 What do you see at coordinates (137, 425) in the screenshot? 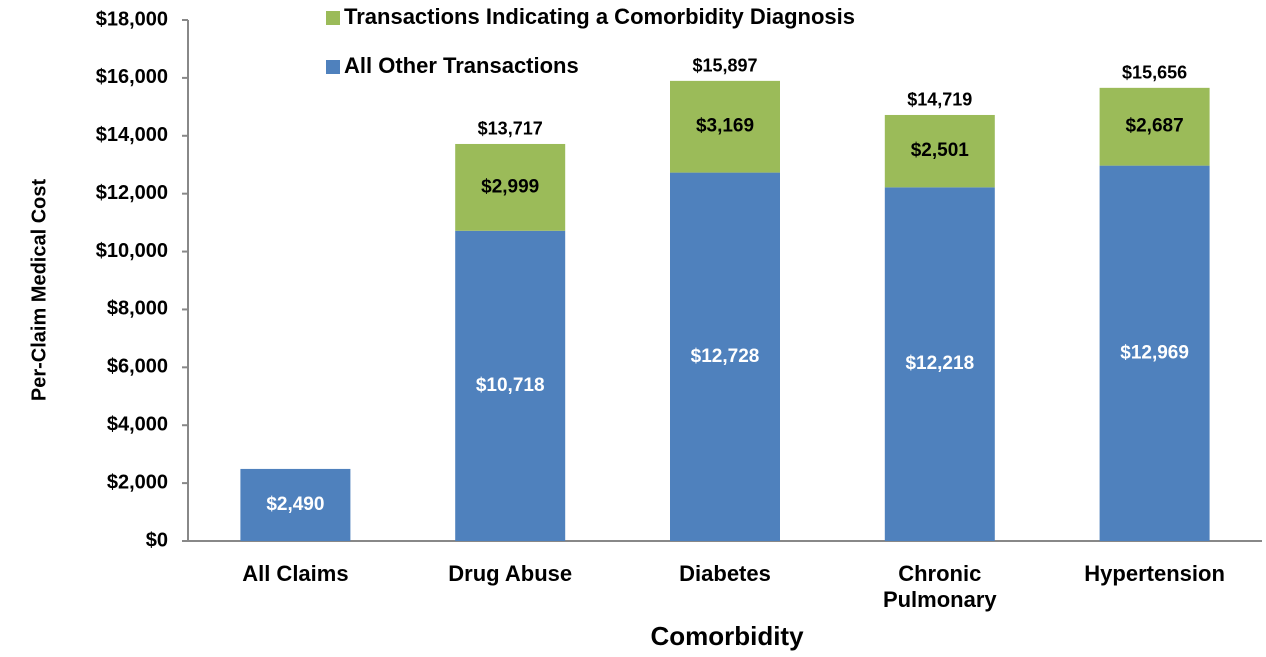
I see `y-tick-label: $4,000` at bounding box center [137, 425].